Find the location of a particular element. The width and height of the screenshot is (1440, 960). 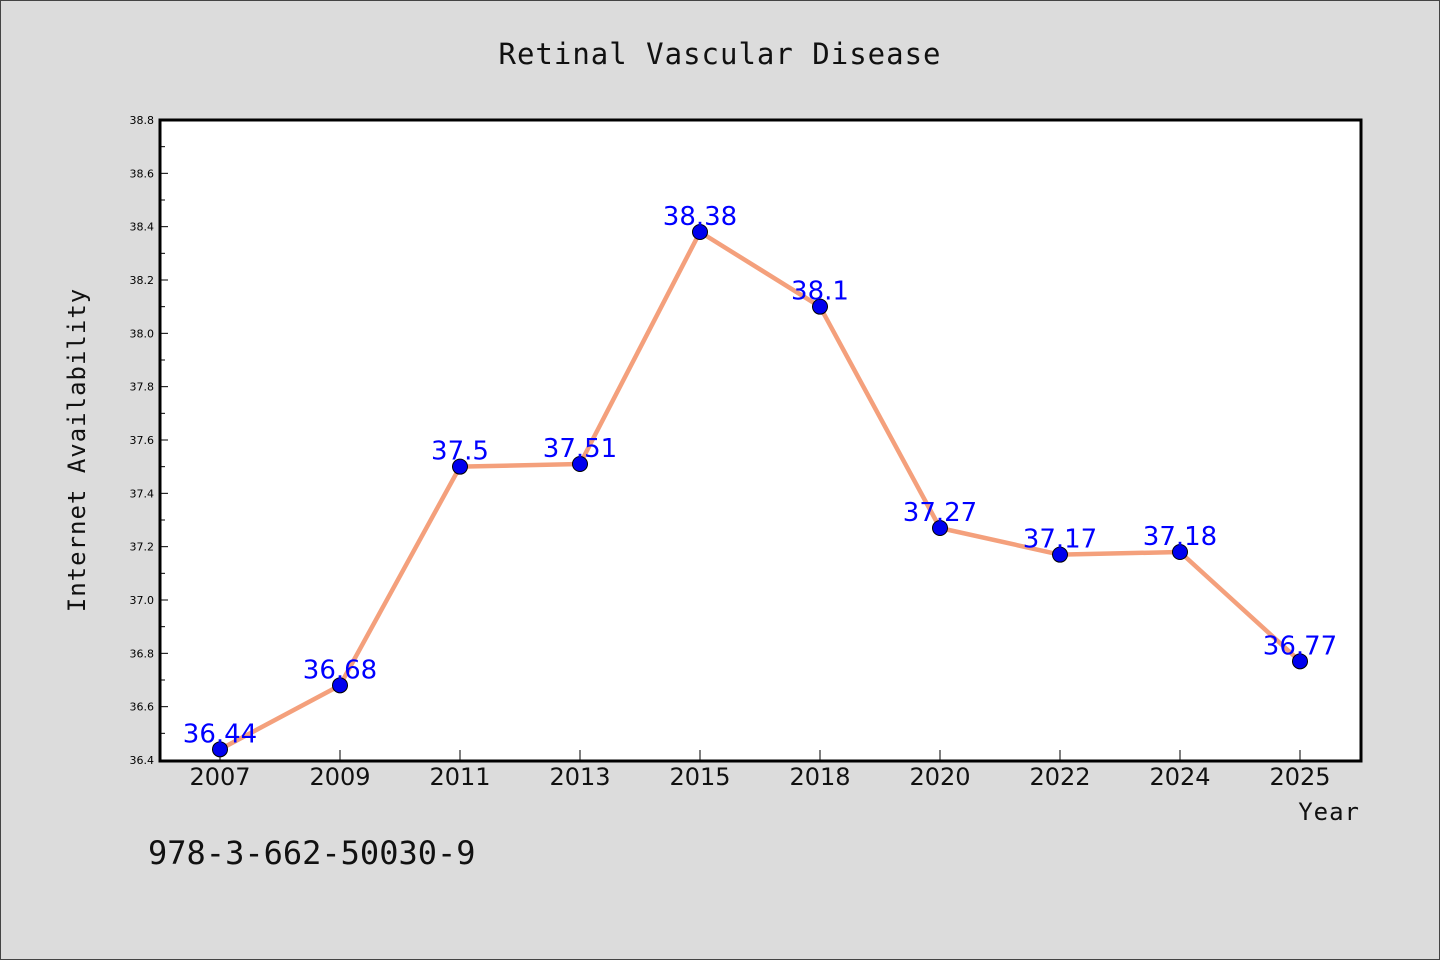

x-axis: 2007 2009 2011 2013 2015 2018 2020 2022 2024 2025 is located at coordinates (760, 770).